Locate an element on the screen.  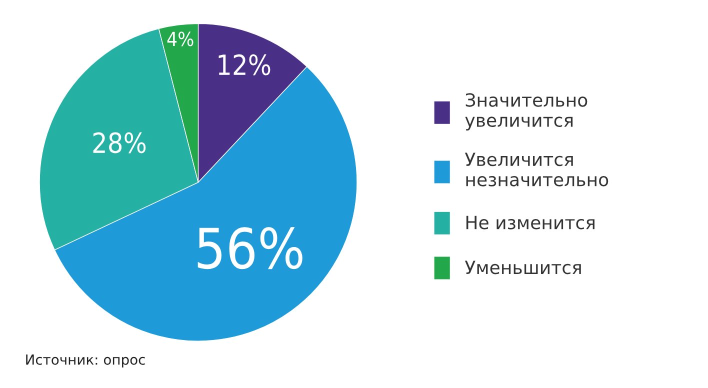
data-label: 4% is located at coordinates (180, 39).